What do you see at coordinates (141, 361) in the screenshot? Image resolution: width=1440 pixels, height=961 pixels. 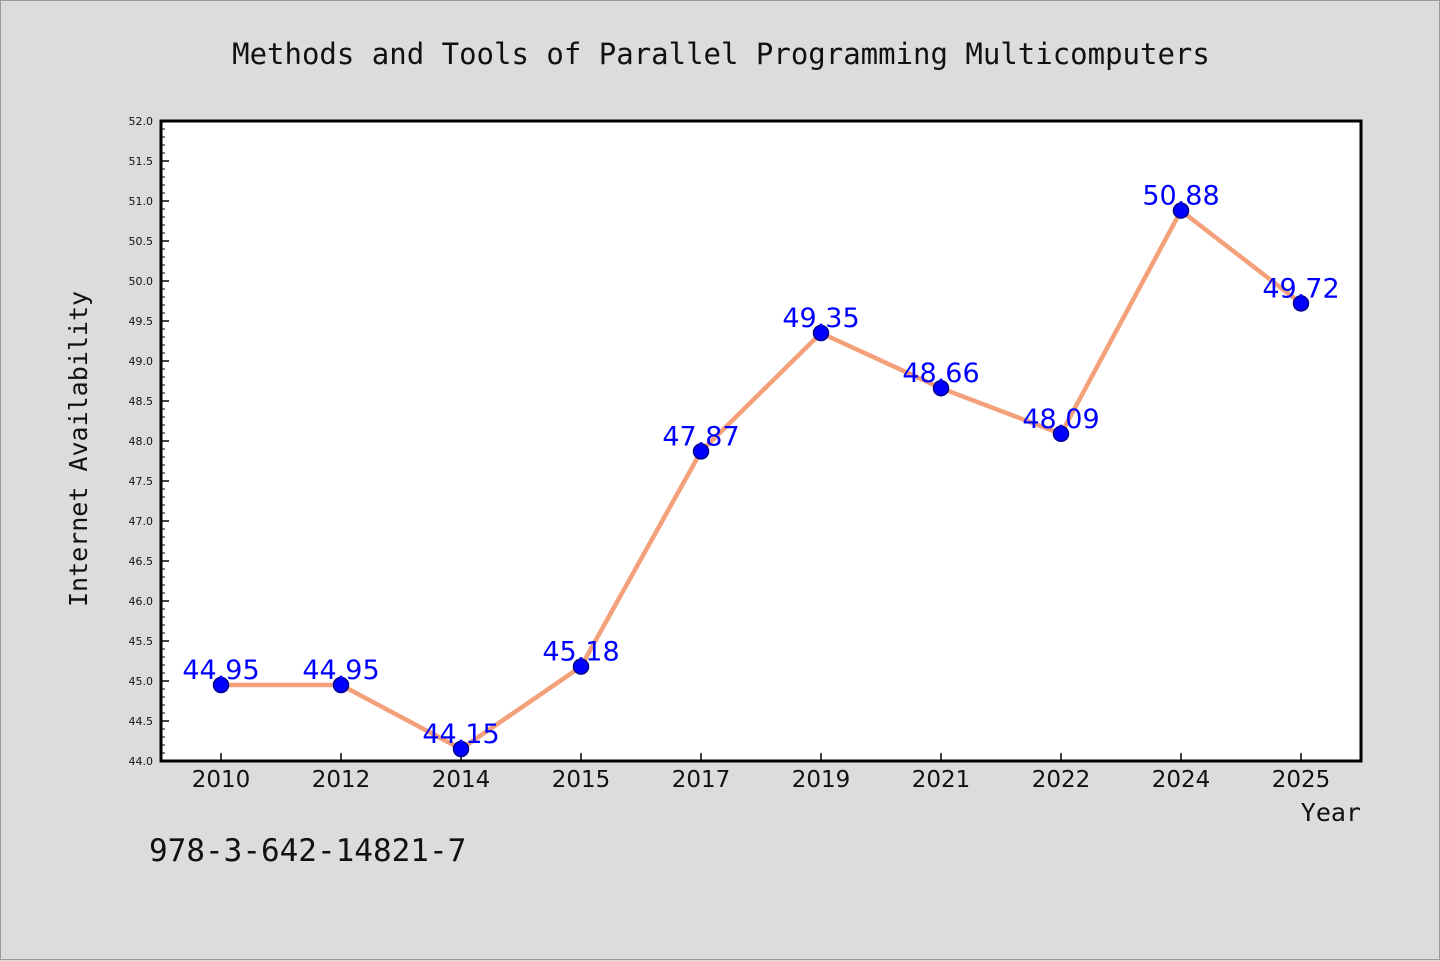 I see `y-tick-label: 49.0` at bounding box center [141, 361].